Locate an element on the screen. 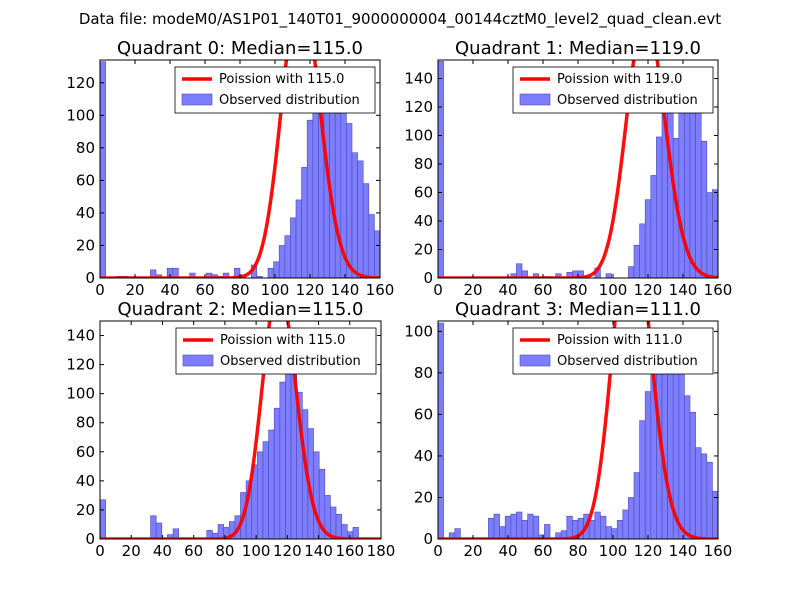  y-tick-label: 140 is located at coordinates (80, 336).